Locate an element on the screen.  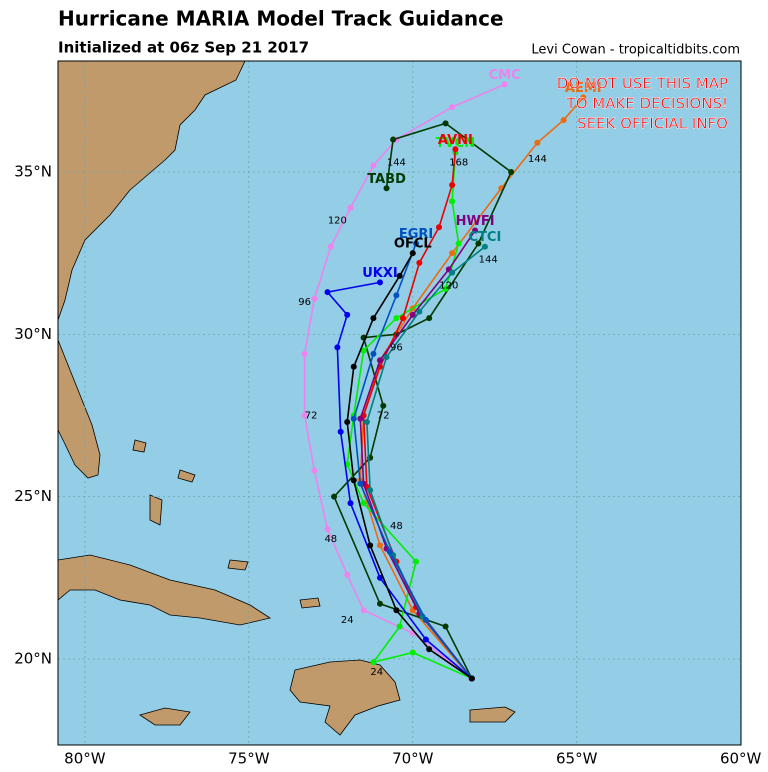
track-name: UKXI is located at coordinates (380, 273).